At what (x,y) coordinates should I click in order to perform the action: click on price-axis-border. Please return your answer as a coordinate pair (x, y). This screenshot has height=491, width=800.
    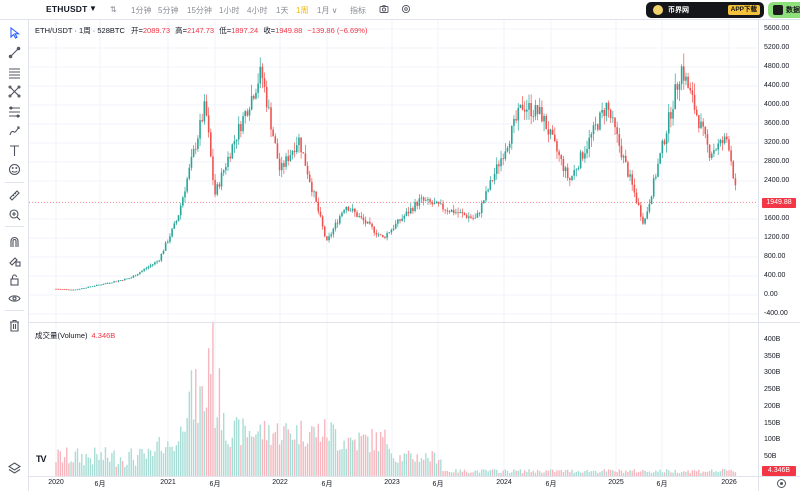
    Looking at the image, I should click on (758, 255).